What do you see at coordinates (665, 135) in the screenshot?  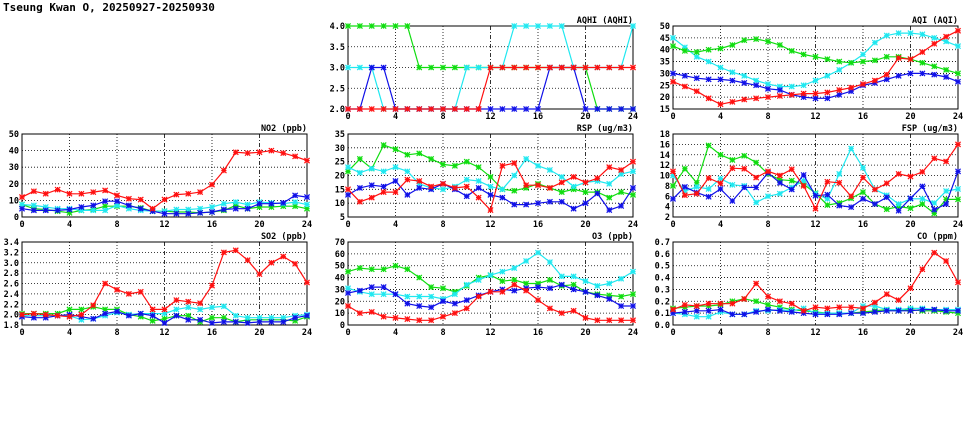 I see `y-tick-label: 18` at bounding box center [665, 135].